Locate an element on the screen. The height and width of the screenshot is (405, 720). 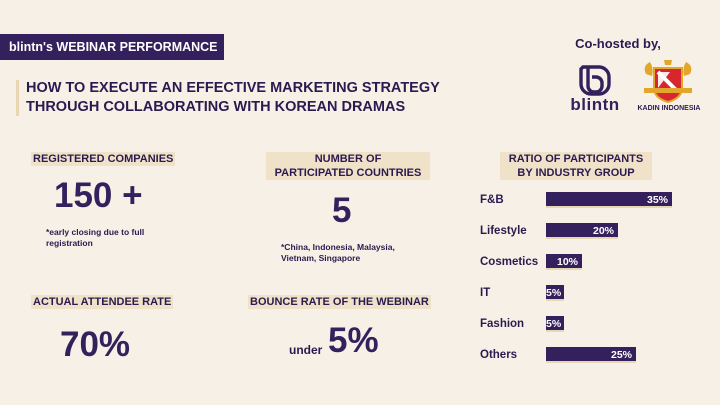
registered-companies-label: REGISTERED COMPANIES is located at coordinates (103, 159).